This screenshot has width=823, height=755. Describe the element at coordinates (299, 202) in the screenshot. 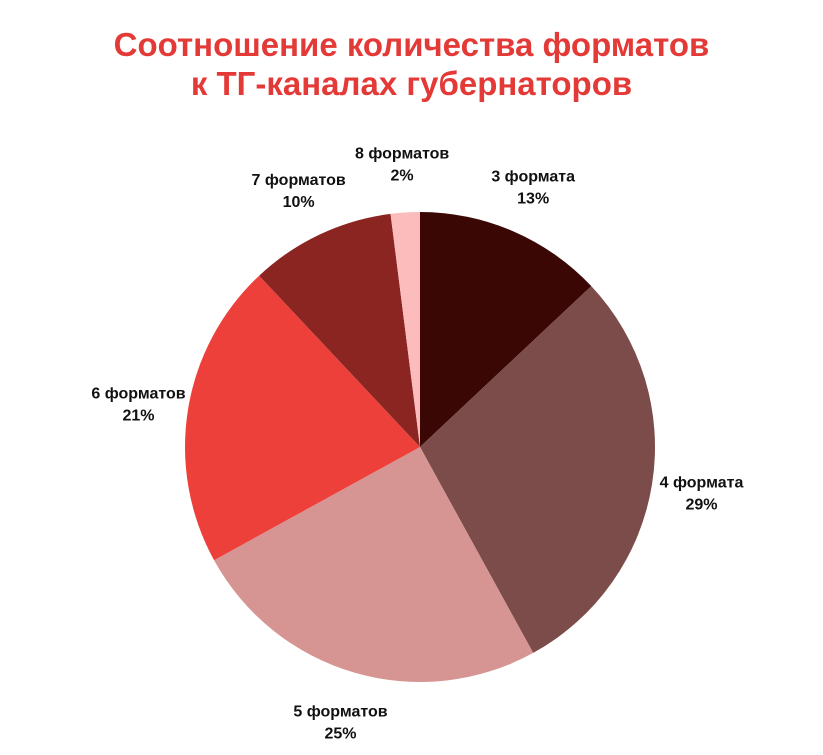

I see `slice-value-label-5: 10%` at that location.